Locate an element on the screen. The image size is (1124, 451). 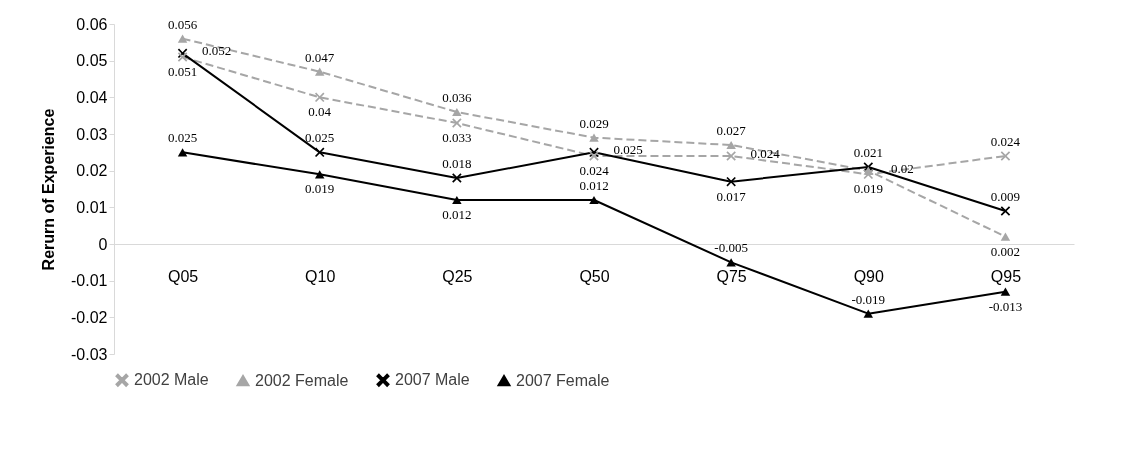
y-tick-label: 0.03 is located at coordinates (92, 134).